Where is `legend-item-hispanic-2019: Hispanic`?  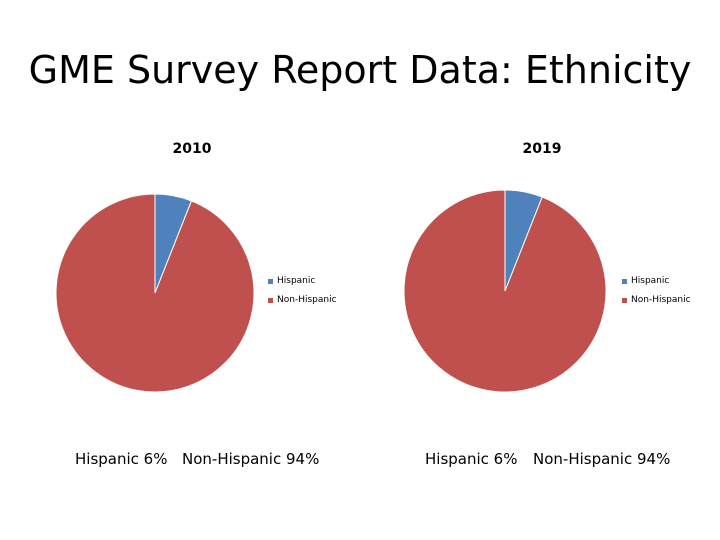 legend-item-hispanic-2019: Hispanic is located at coordinates (645, 281).